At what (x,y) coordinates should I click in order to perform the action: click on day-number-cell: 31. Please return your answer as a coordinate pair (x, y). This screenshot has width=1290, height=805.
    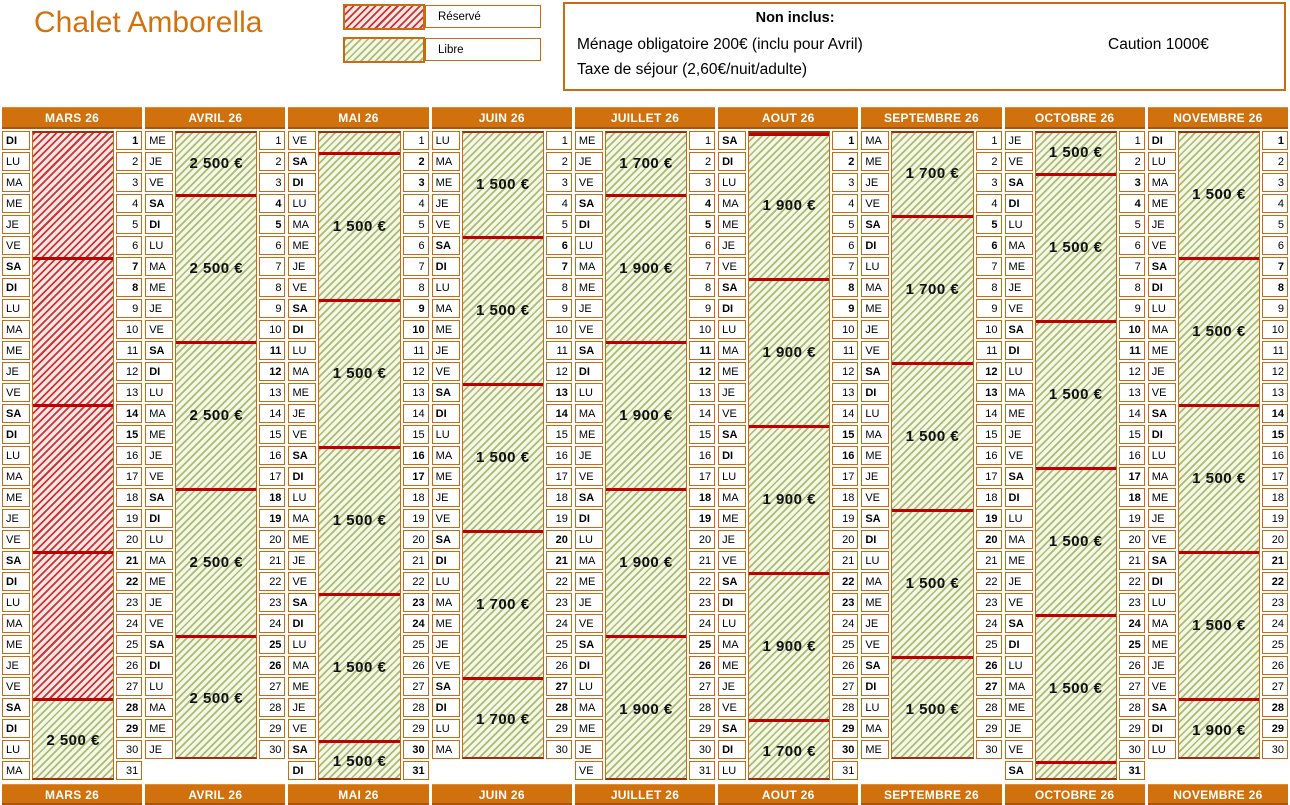
    Looking at the image, I should click on (129, 770).